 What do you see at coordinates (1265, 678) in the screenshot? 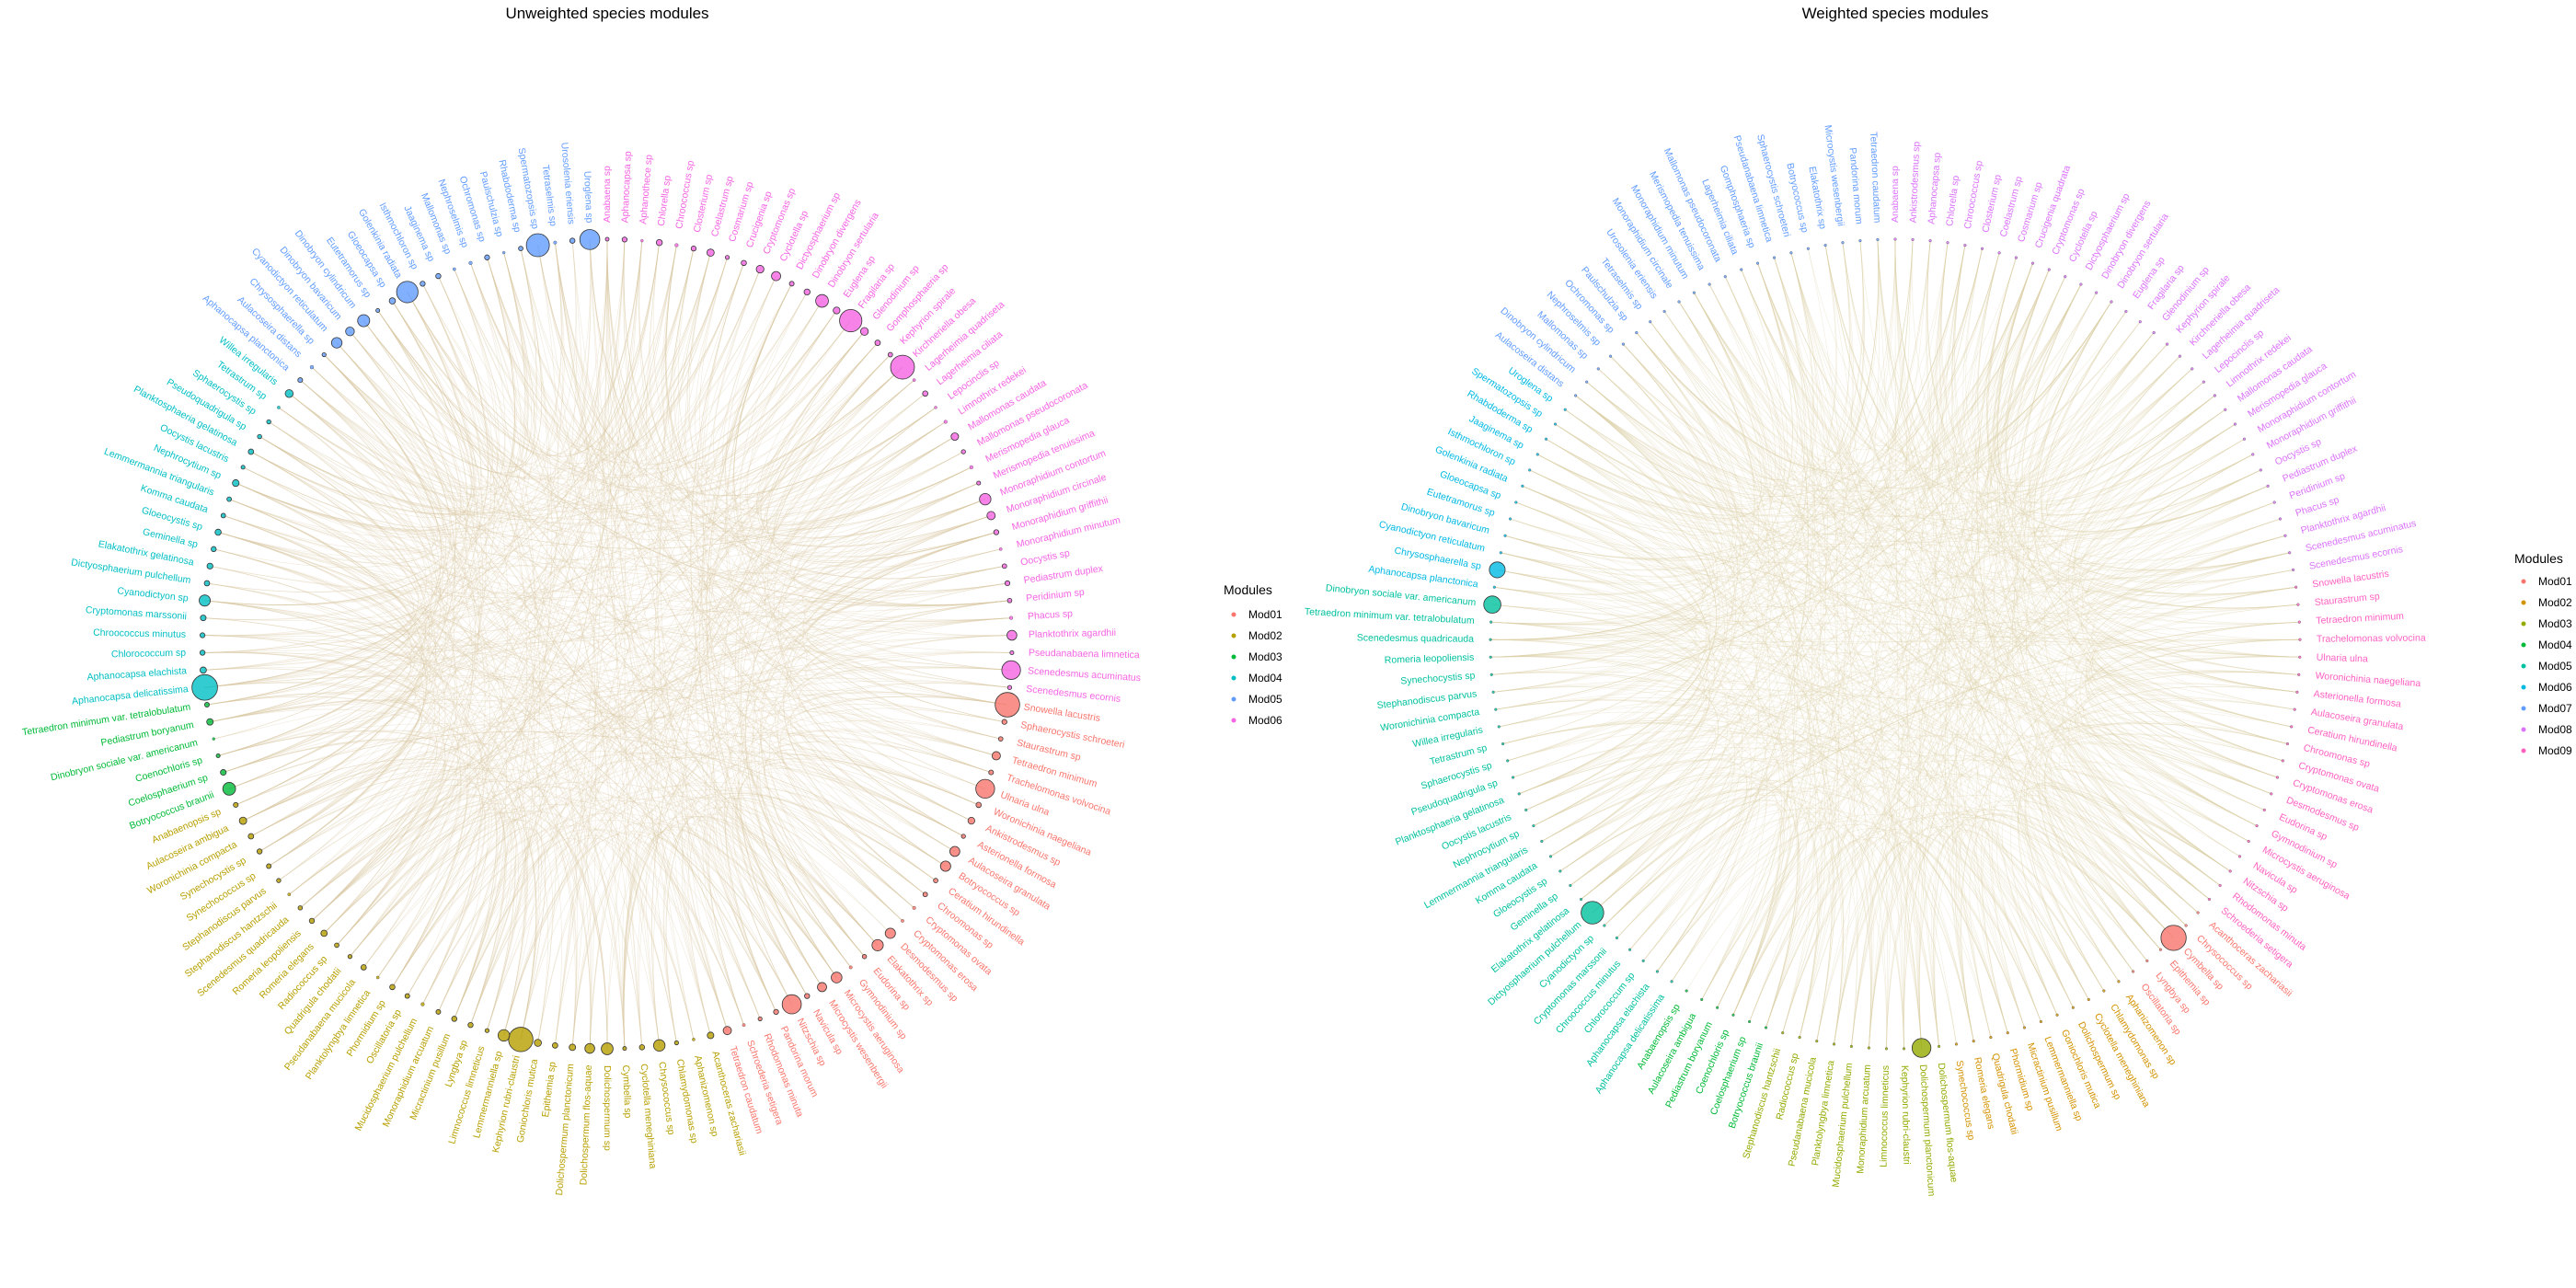
I see `legend-entry: Mod04` at bounding box center [1265, 678].